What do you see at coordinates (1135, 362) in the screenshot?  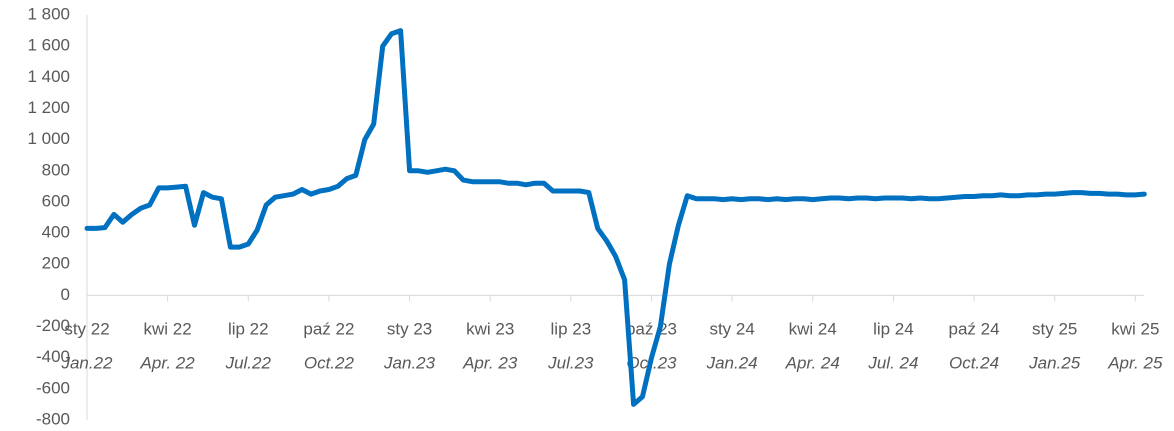 I see `x-tick-label-en: Apr. 25` at bounding box center [1135, 362].